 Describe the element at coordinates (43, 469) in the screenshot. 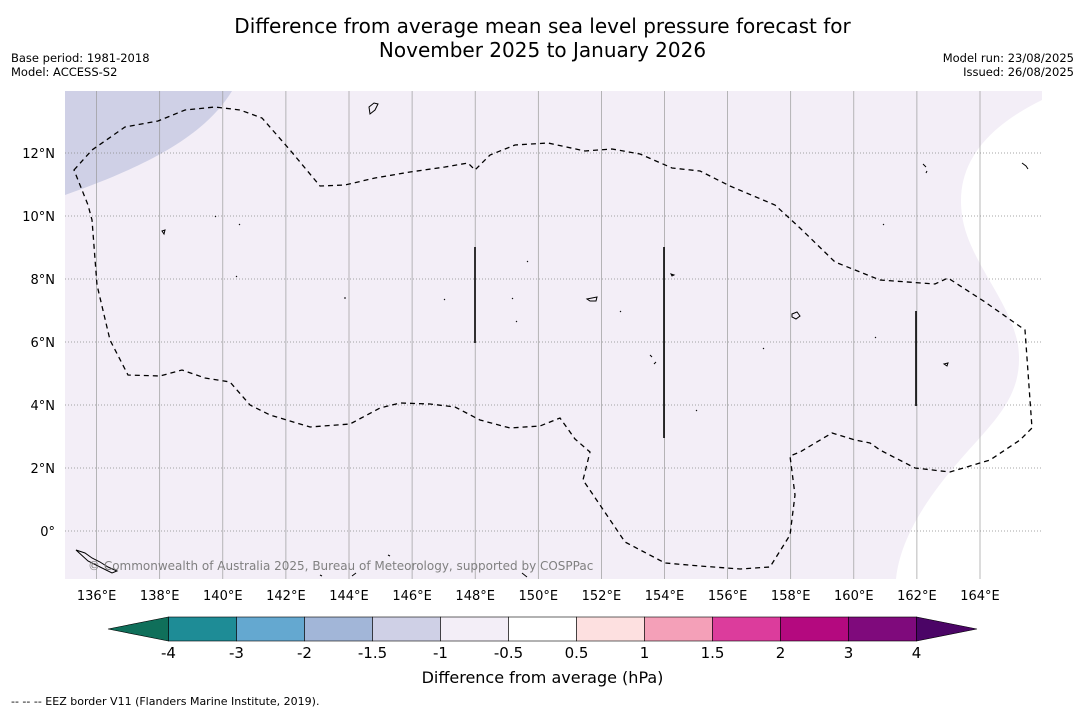

I see `lat-tick-label: 2°N` at that location.